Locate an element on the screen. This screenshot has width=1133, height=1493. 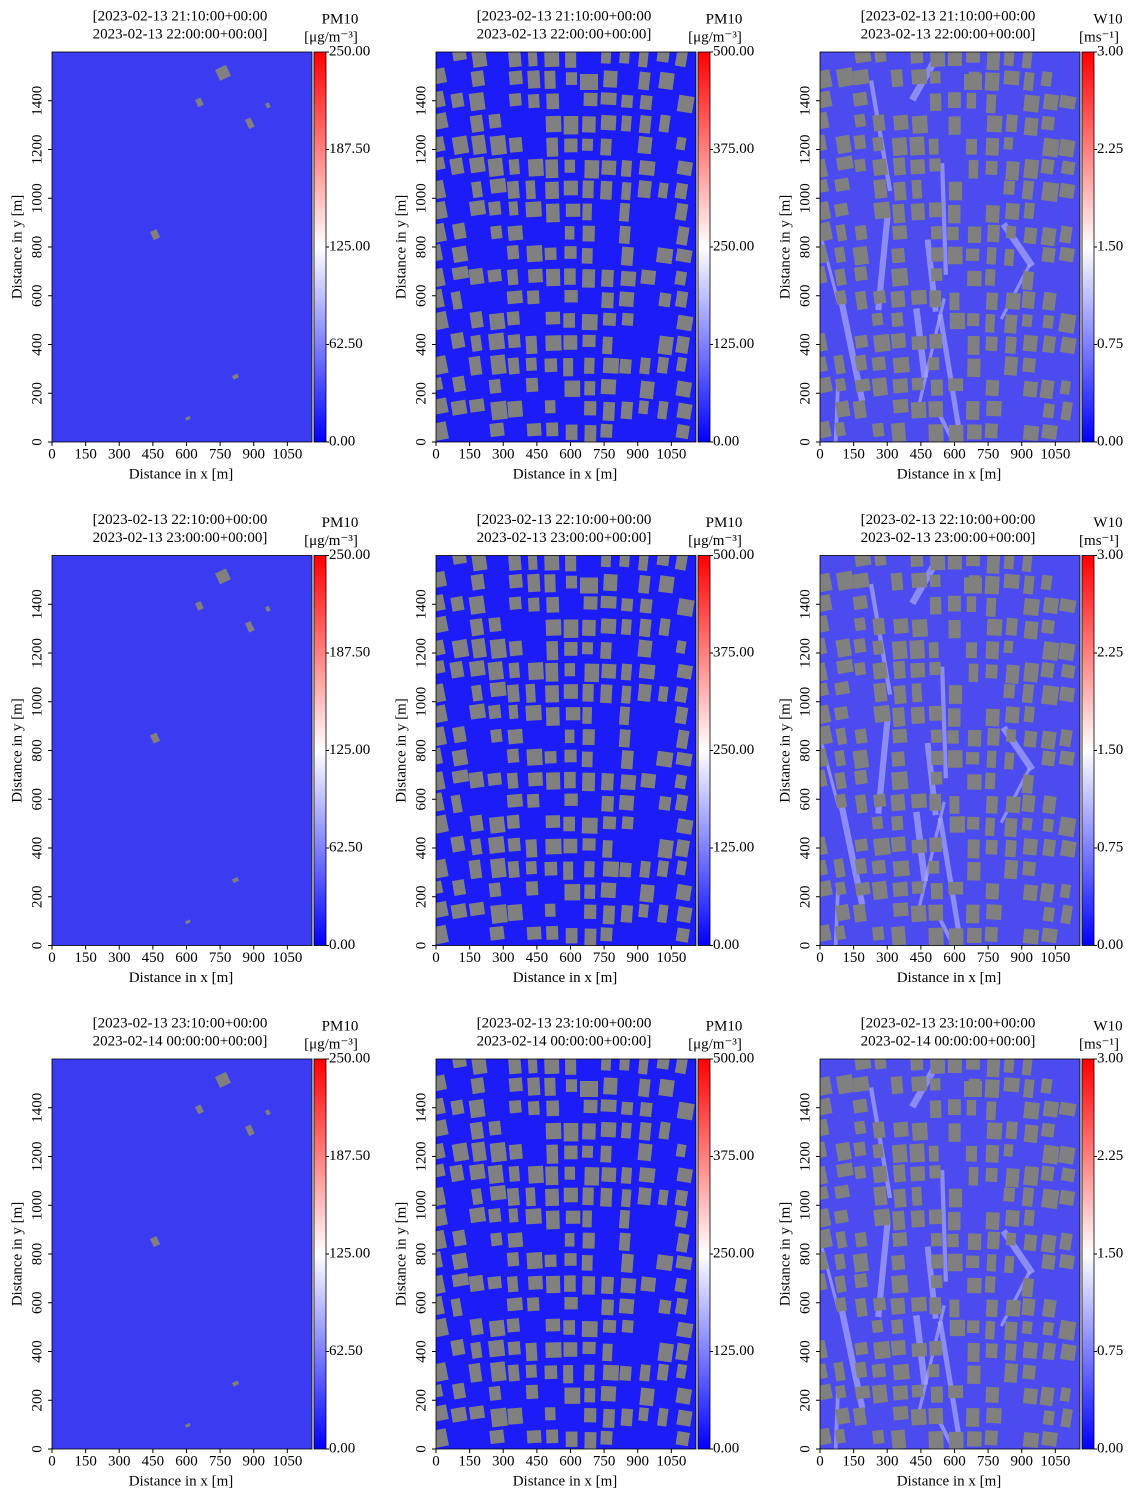
y-tick-label: 1400 is located at coordinates (37, 1108).